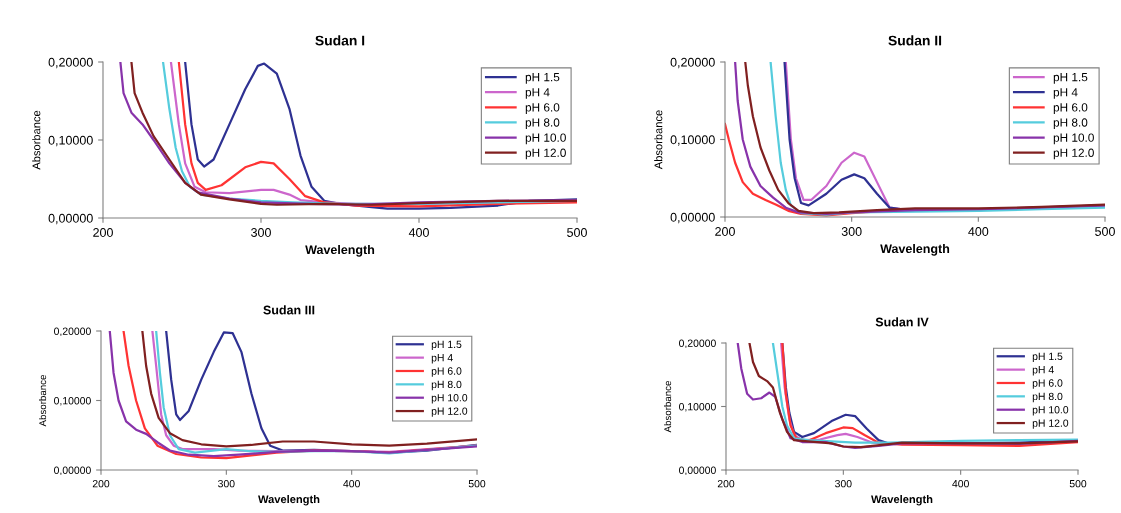 The image size is (1121, 513). What do you see at coordinates (915, 40) in the screenshot?
I see `chart-title: Sudan II` at bounding box center [915, 40].